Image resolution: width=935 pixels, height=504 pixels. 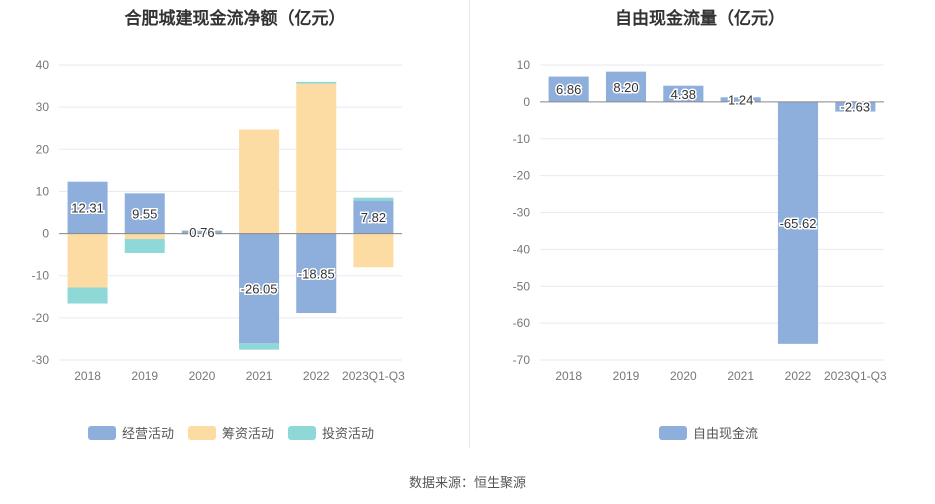 What do you see at coordinates (302, 432) in the screenshot?
I see `legend-swatch-investing` at bounding box center [302, 432].